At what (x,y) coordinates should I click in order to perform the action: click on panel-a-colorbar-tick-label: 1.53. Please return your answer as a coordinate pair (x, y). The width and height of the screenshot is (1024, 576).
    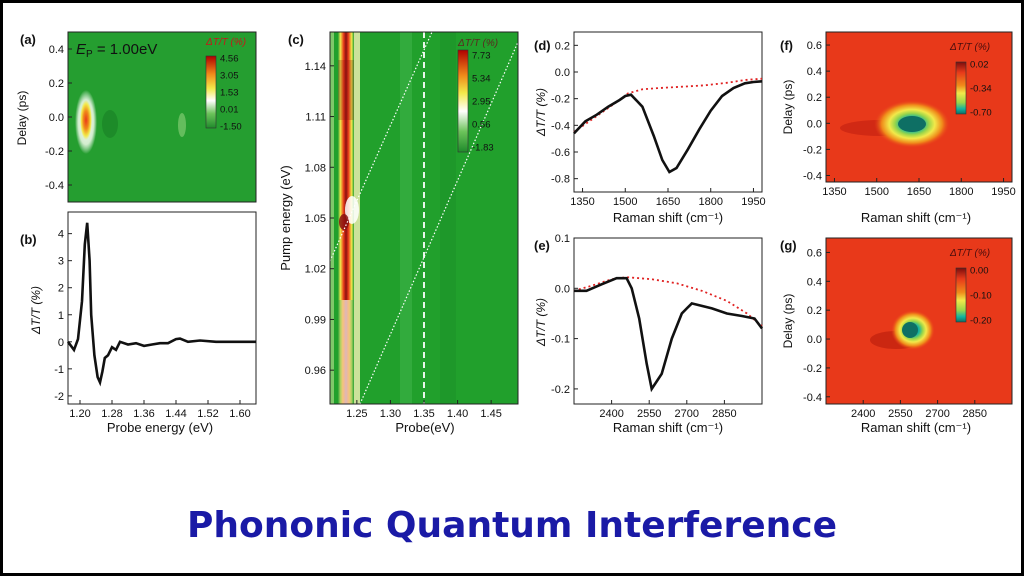
    Looking at the image, I should click on (229, 93).